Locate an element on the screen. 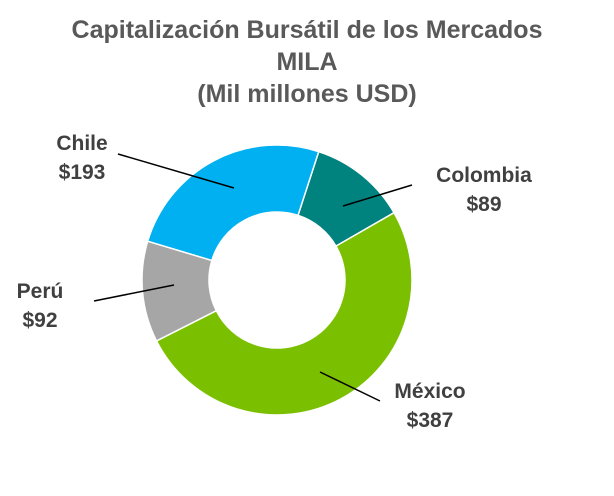  slice-name-colombia: Colombia is located at coordinates (484, 175).